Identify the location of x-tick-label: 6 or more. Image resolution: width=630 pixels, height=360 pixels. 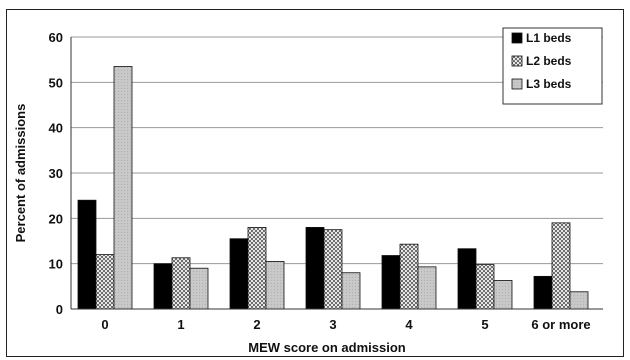
(560, 324).